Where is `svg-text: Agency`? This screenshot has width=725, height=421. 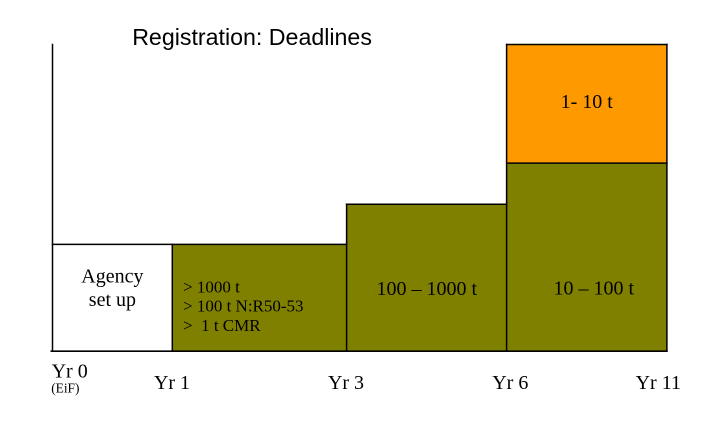
svg-text: Agency is located at coordinates (112, 277).